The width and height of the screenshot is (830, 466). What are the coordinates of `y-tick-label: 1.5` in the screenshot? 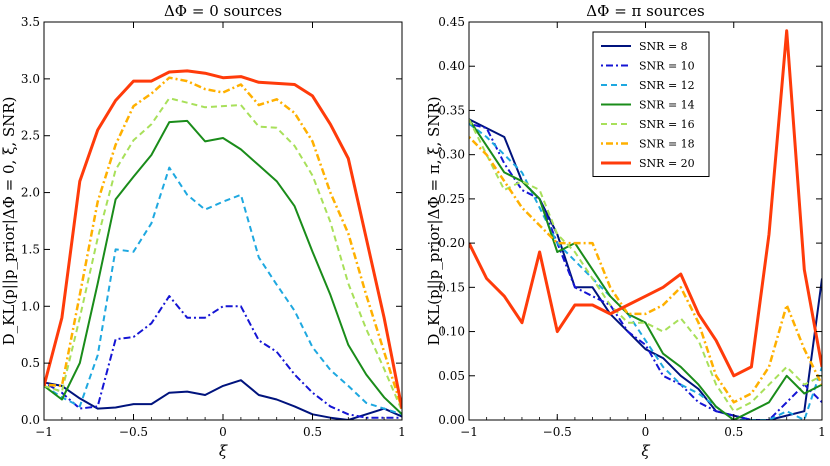 It's located at (30, 249).